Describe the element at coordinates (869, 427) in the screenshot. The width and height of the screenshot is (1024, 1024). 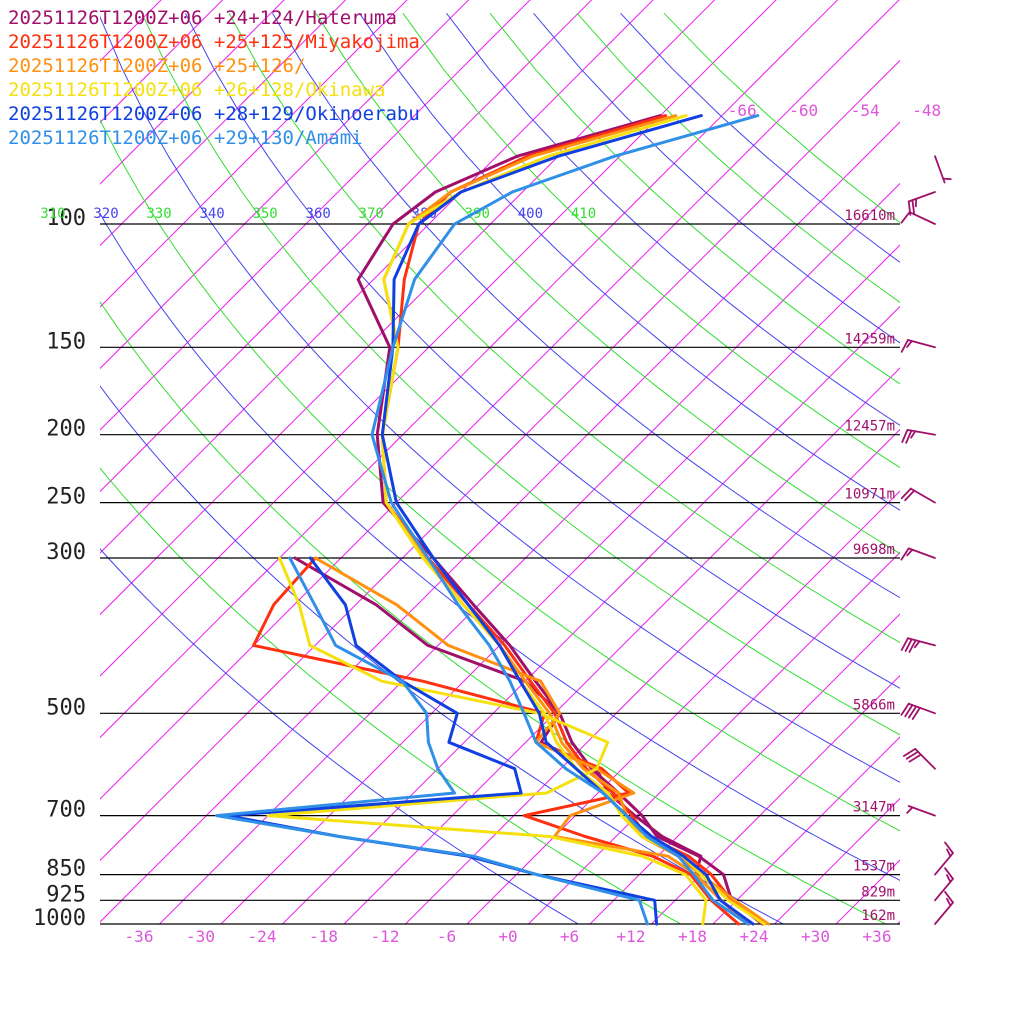
I see `height-label-200: 12457m` at that location.